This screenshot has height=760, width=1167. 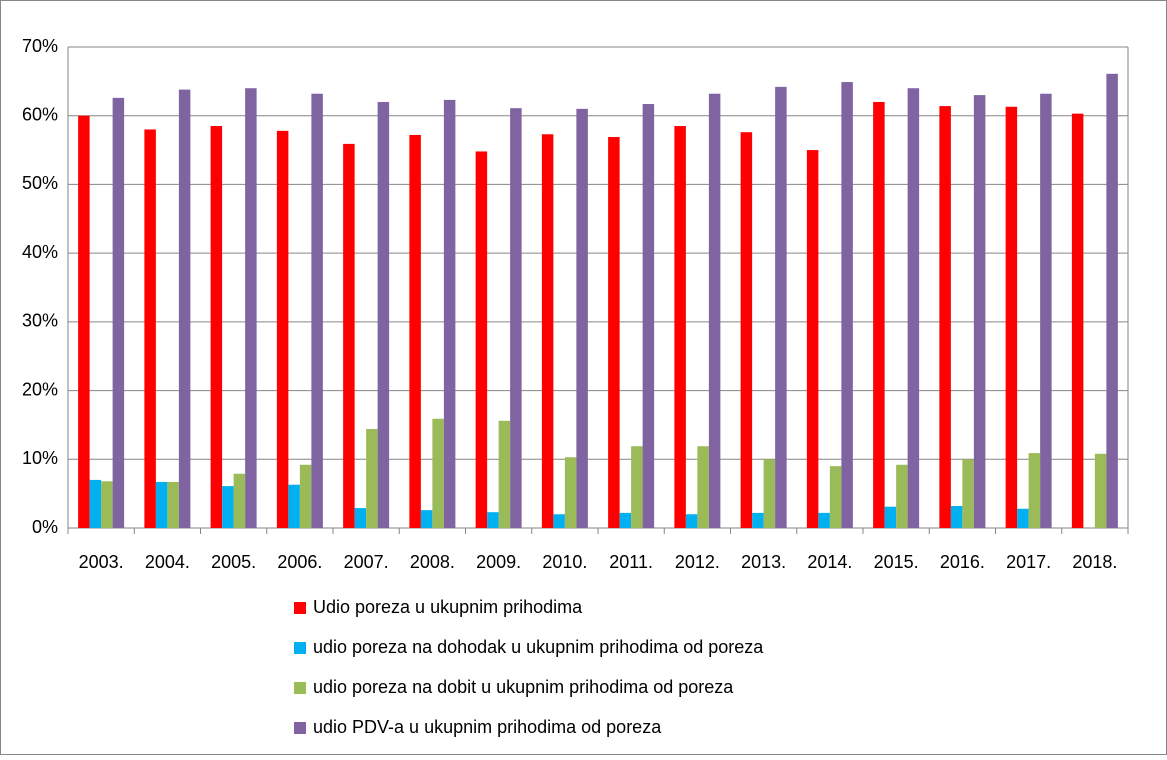 What do you see at coordinates (366, 562) in the screenshot?
I see `x-tick-label: 2007.` at bounding box center [366, 562].